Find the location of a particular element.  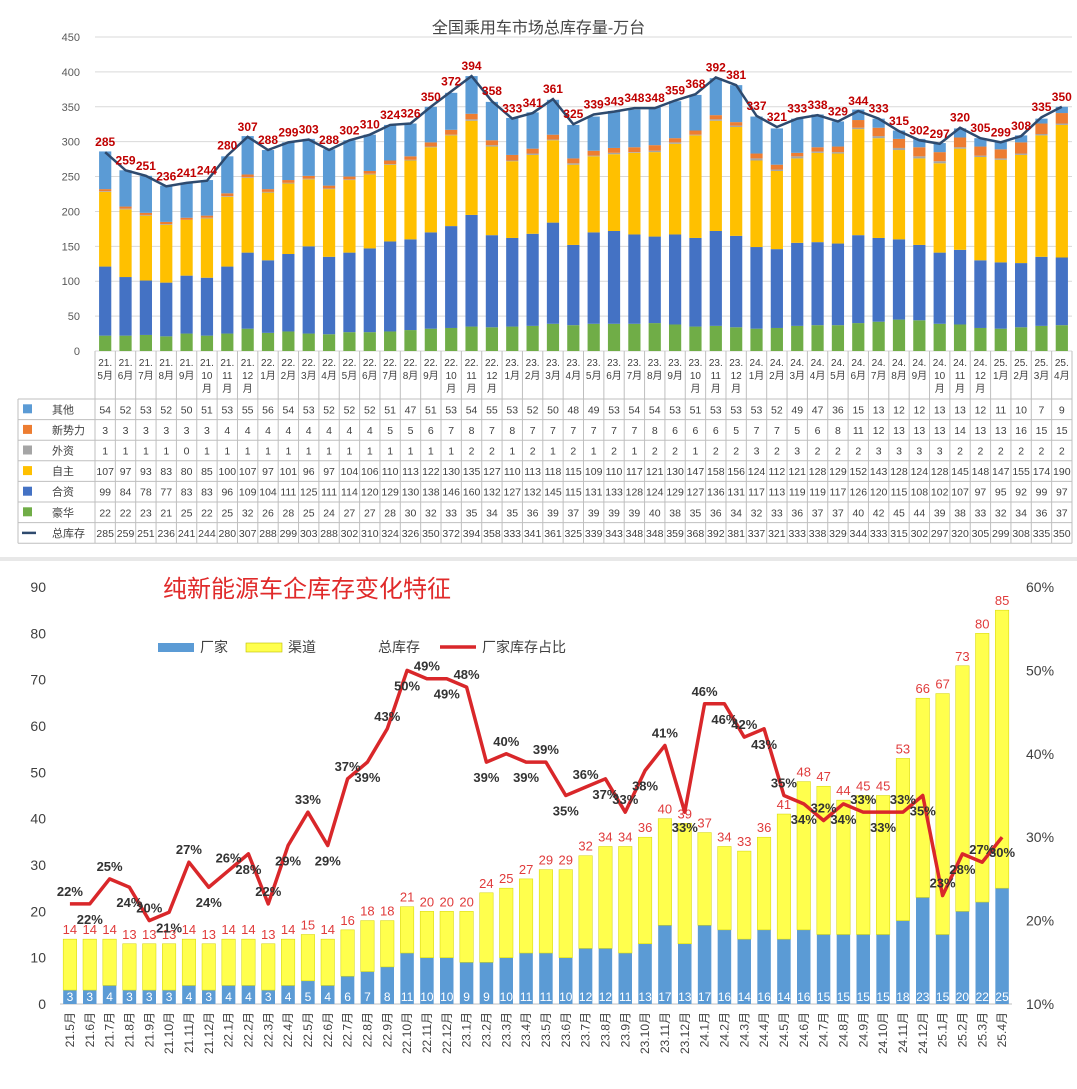

total-value-label: 16 is located at coordinates (347, 920).